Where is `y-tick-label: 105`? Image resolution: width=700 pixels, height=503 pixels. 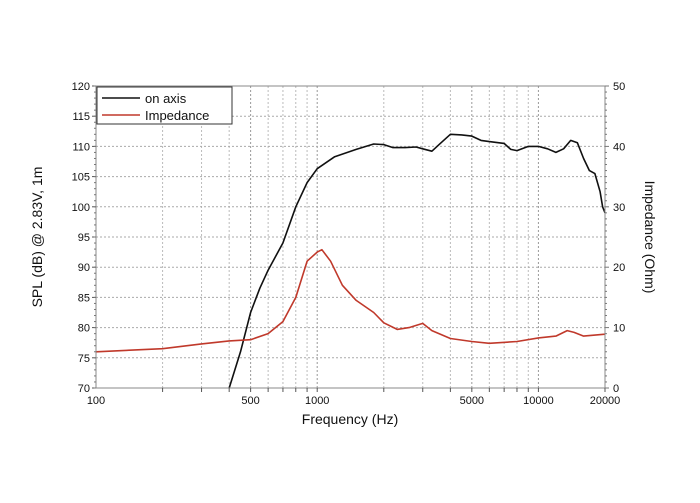 y-tick-label: 105 is located at coordinates (81, 178).